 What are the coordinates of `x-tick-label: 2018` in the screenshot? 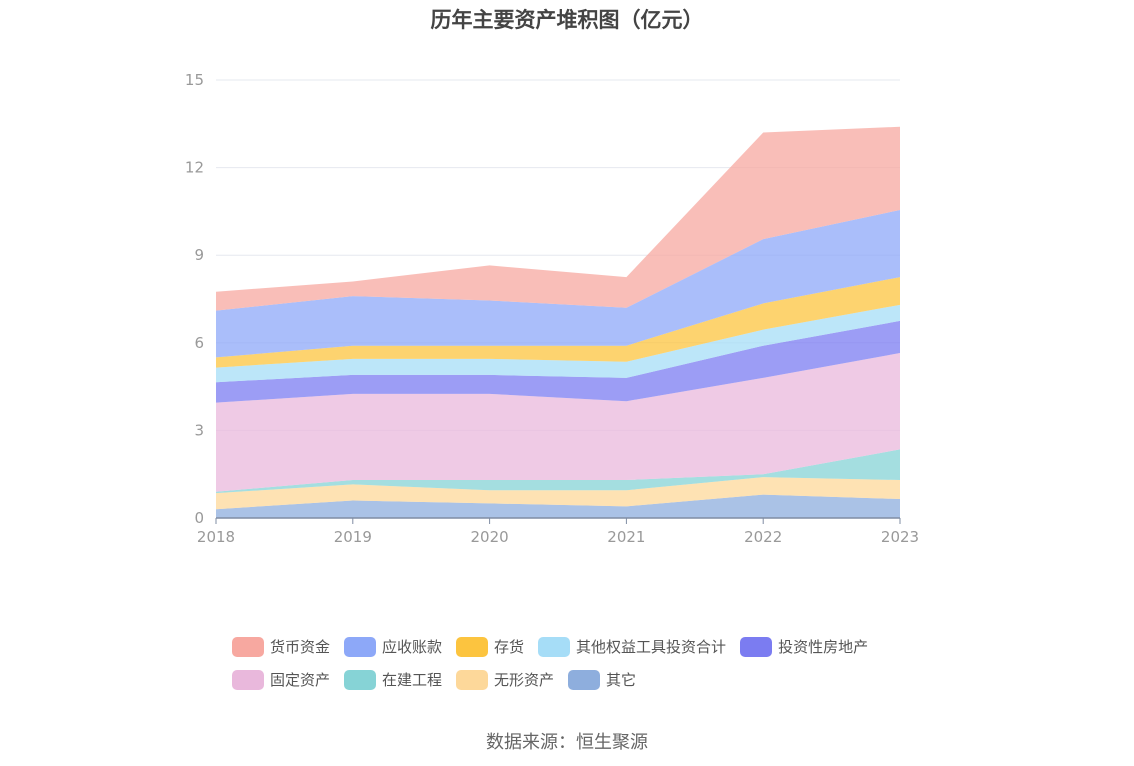 It's located at (216, 537).